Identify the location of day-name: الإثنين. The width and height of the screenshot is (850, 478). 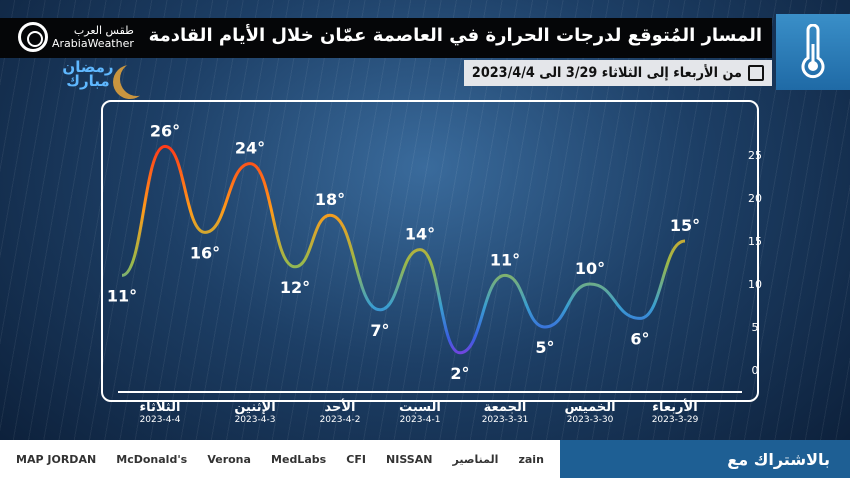
(255, 407).